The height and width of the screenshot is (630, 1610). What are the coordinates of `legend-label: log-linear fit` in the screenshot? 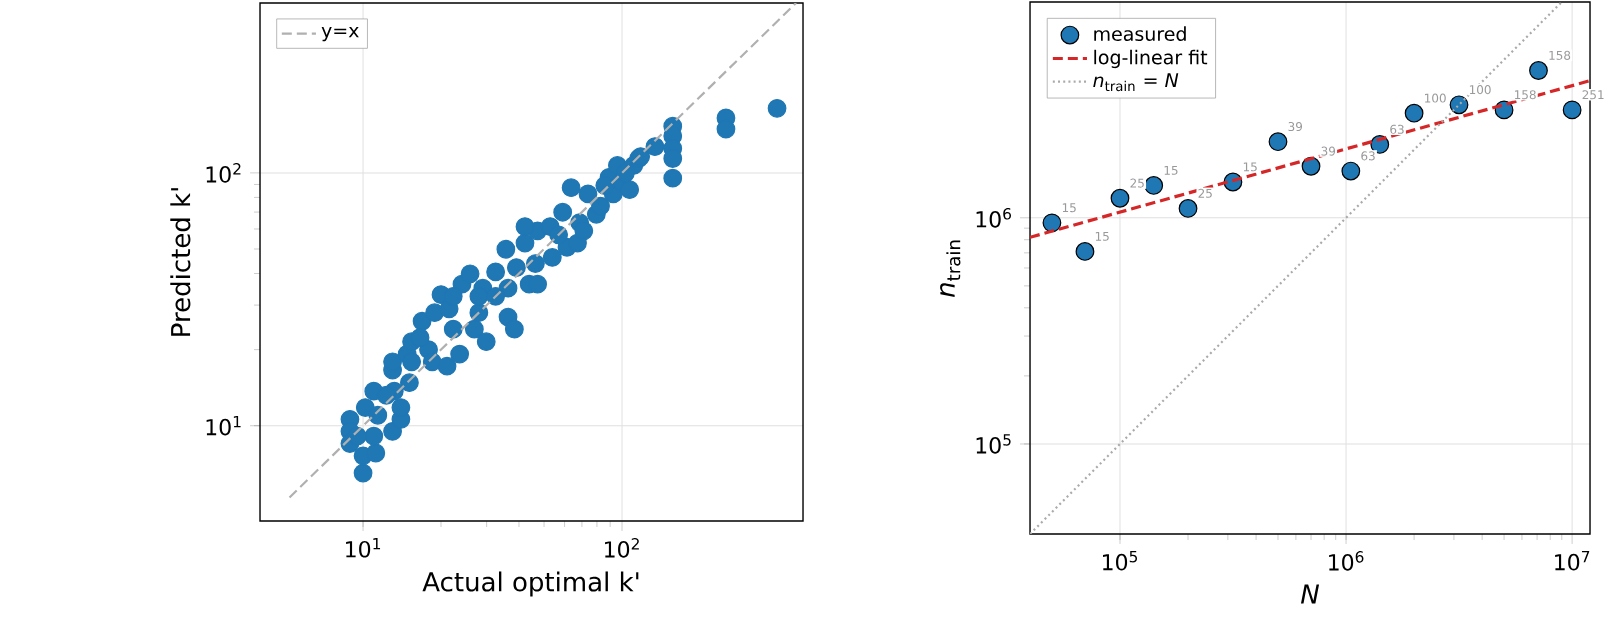 It's located at (1151, 59).